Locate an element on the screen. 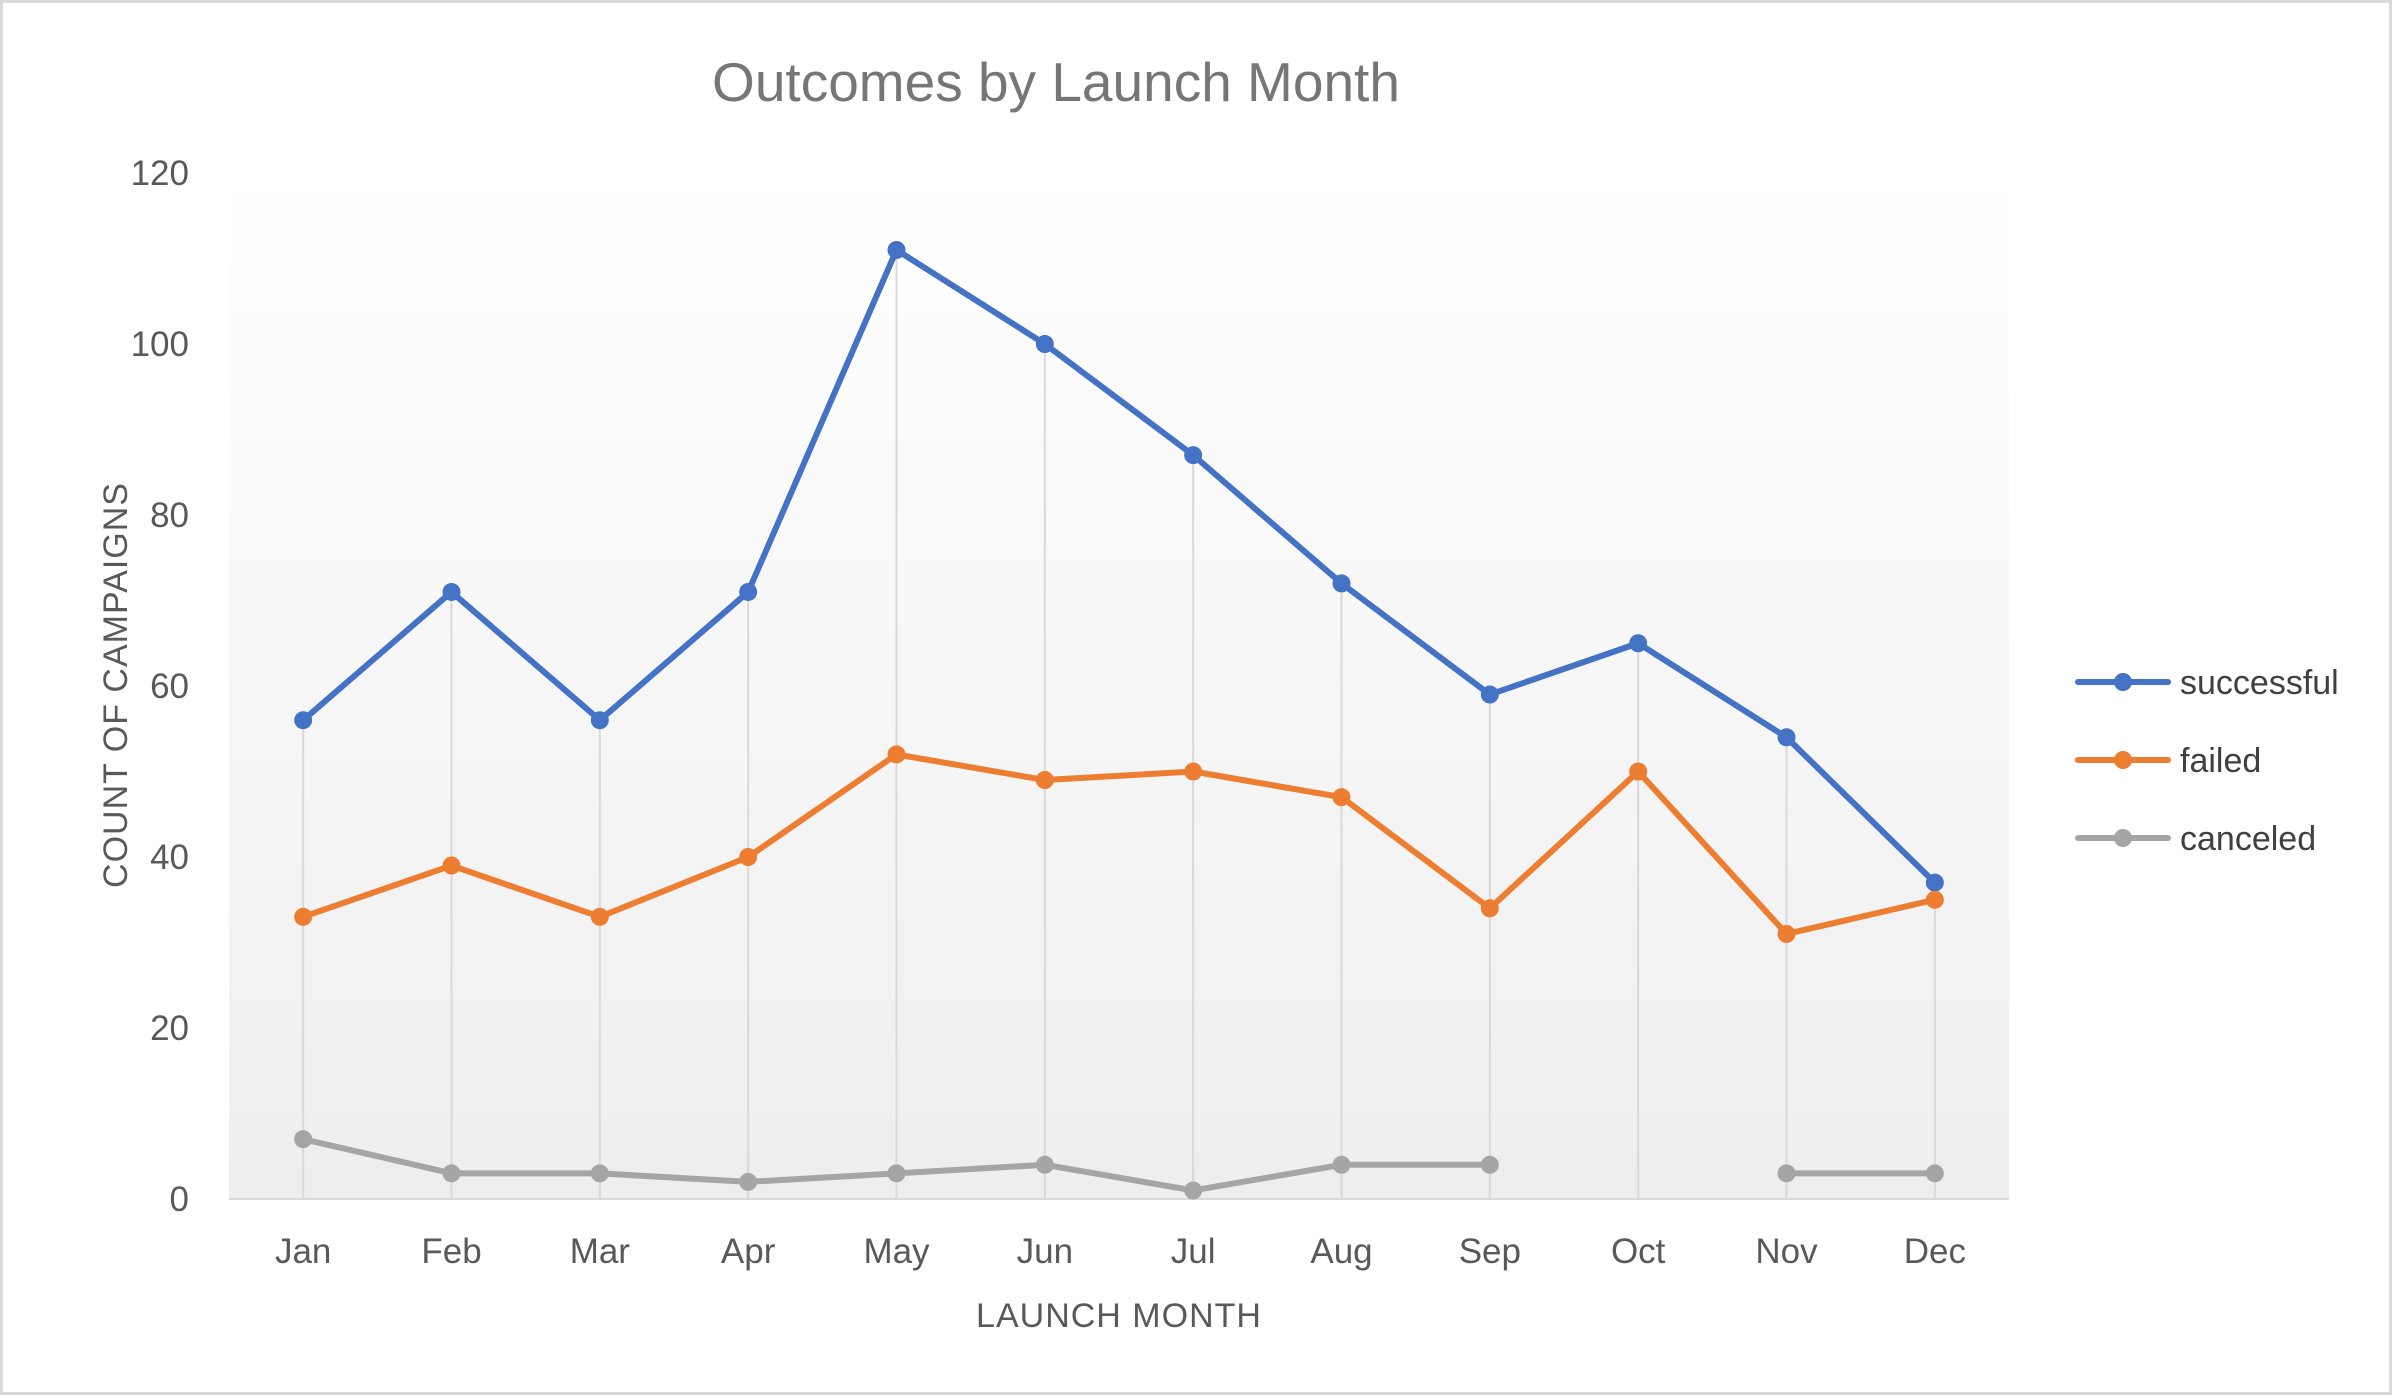 The height and width of the screenshot is (1398, 2392). legend: successful failed canceled is located at coordinates (2207, 761).